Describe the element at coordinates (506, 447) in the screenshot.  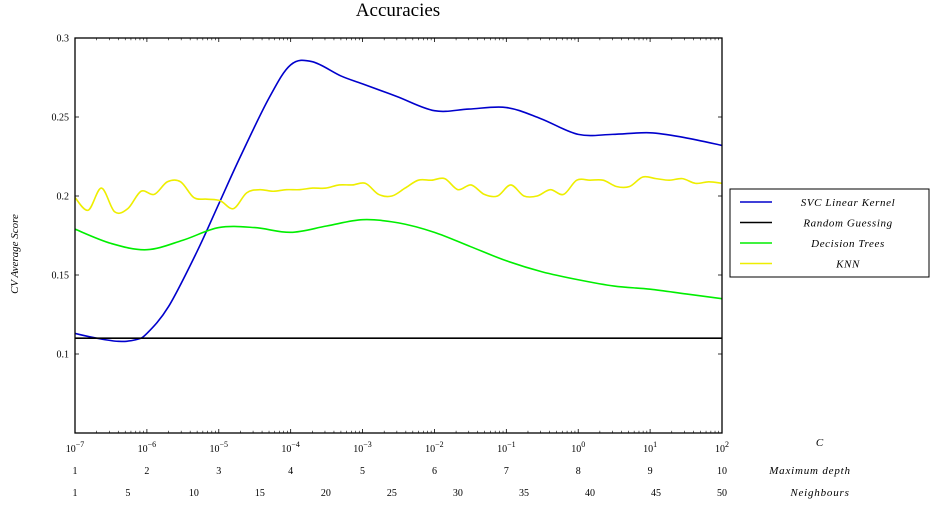
I see `x-tick-label-c: 10⁻¹` at that location.